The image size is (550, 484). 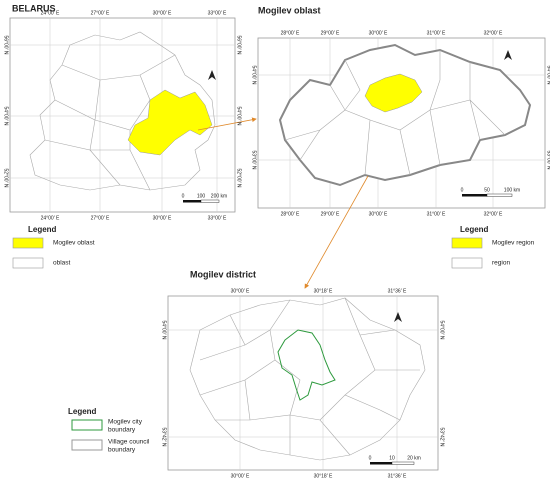 What do you see at coordinates (219, 196) in the screenshot?
I see `scale-label: 200 km` at bounding box center [219, 196].